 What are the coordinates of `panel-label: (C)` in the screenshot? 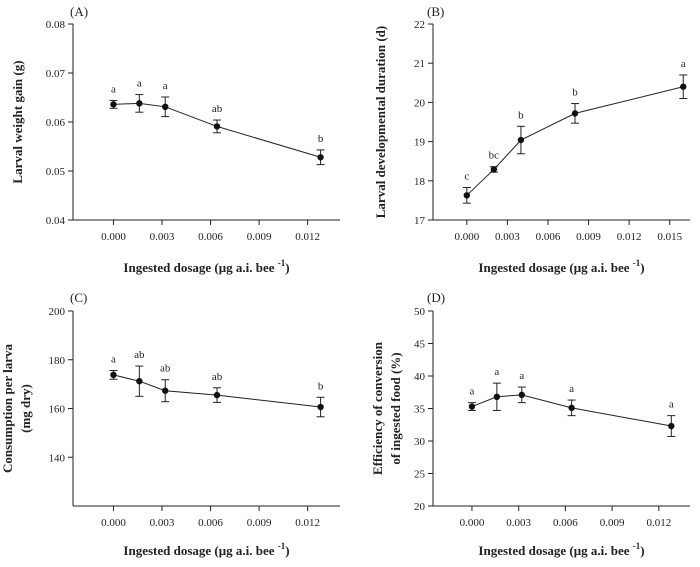 It's located at (78, 297).